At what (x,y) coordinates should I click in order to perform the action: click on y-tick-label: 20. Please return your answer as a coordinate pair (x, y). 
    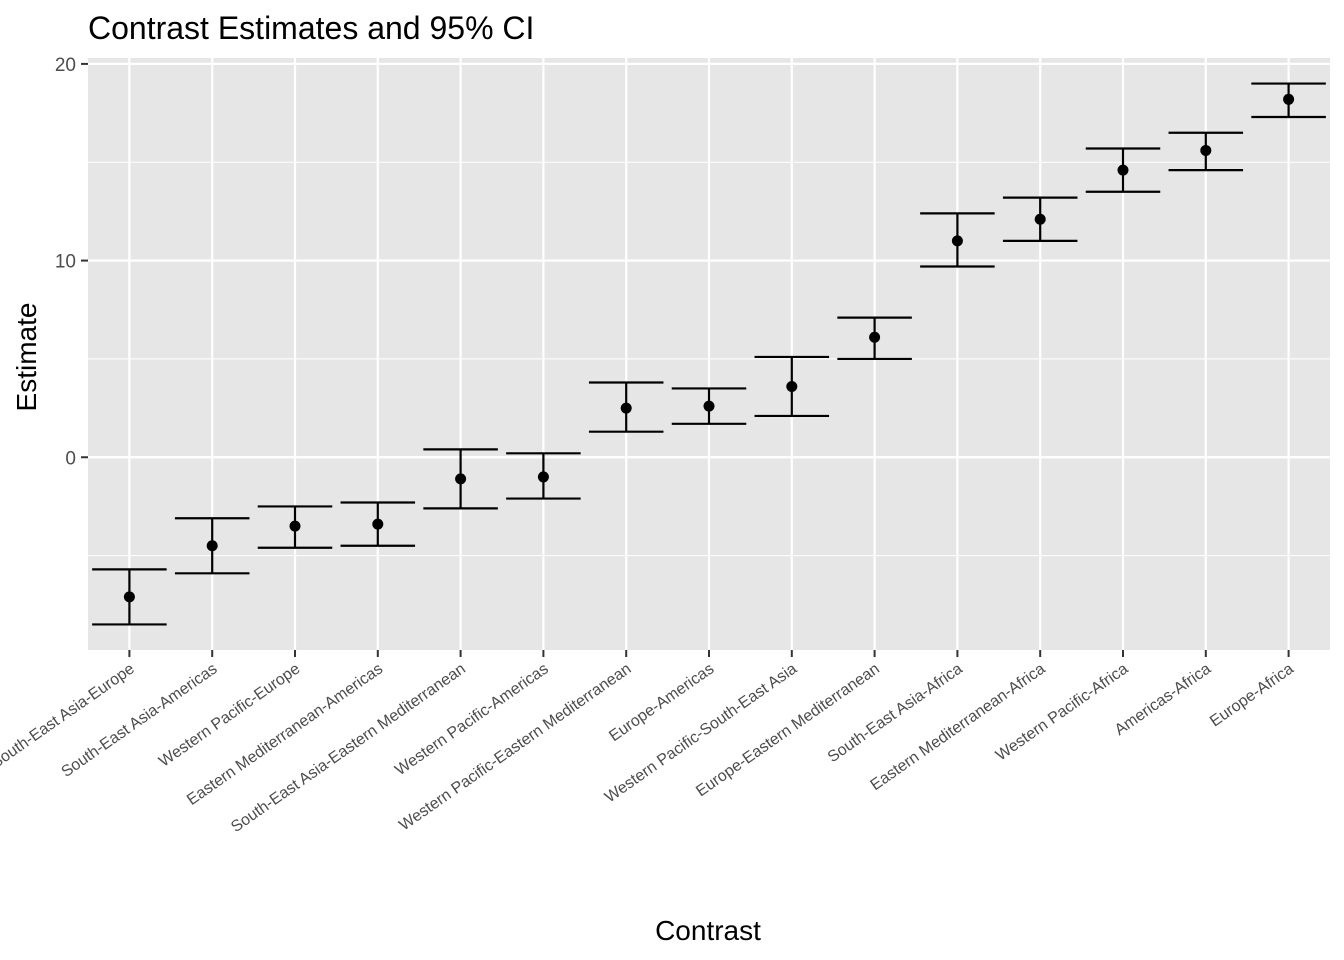
    Looking at the image, I should click on (65, 65).